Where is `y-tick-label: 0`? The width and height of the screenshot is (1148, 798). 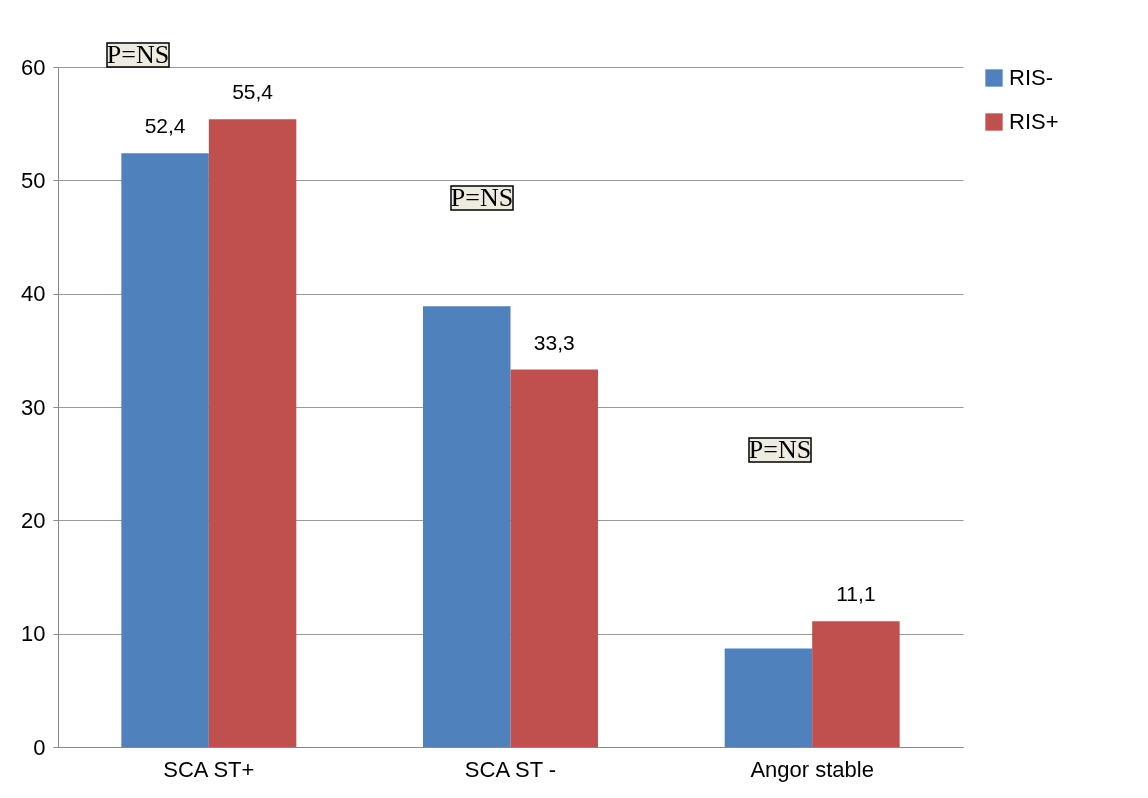
y-tick-label: 0 is located at coordinates (39, 747).